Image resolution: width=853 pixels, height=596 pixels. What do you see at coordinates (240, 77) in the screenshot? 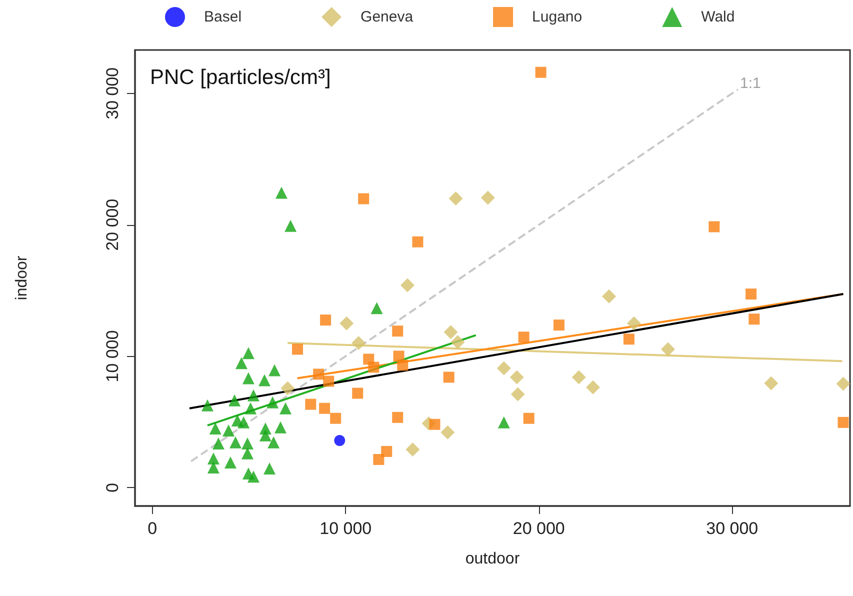
I see `text: PNC [particles/cm³]` at bounding box center [240, 77].